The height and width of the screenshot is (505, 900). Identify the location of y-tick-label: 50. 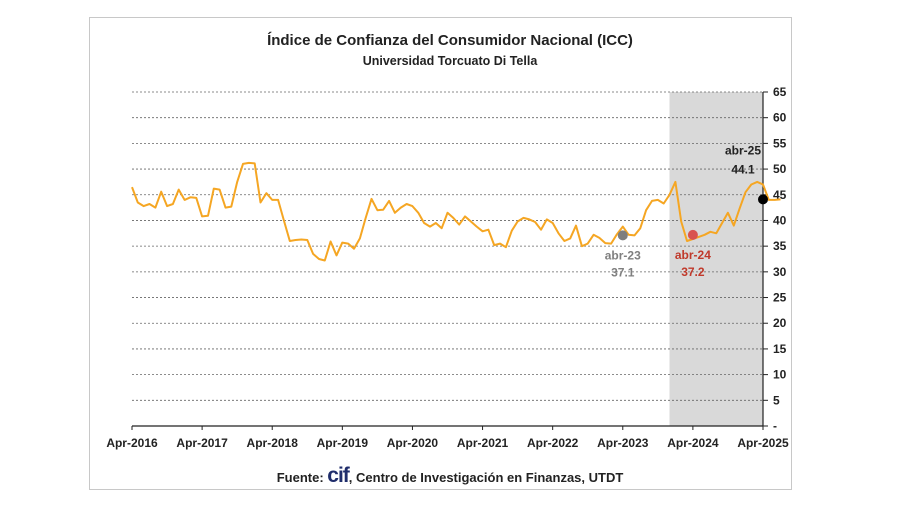
(780, 169).